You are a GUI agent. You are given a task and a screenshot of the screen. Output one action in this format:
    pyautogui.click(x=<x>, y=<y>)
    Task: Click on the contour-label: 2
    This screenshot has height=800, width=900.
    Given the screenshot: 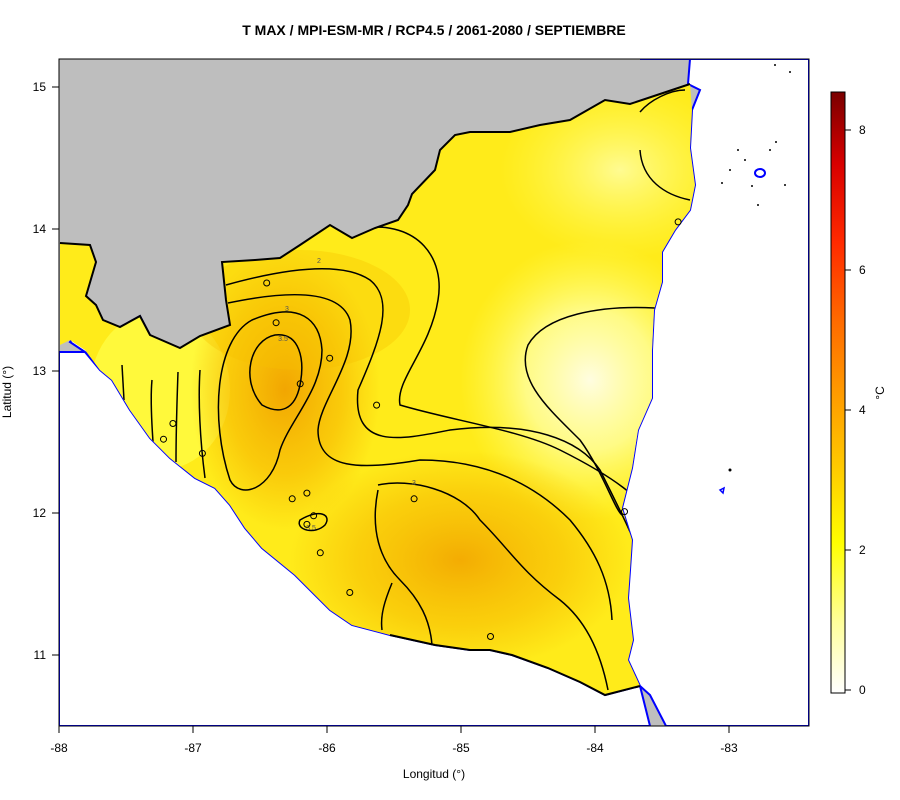 What is the action you would take?
    pyautogui.click(x=319, y=261)
    